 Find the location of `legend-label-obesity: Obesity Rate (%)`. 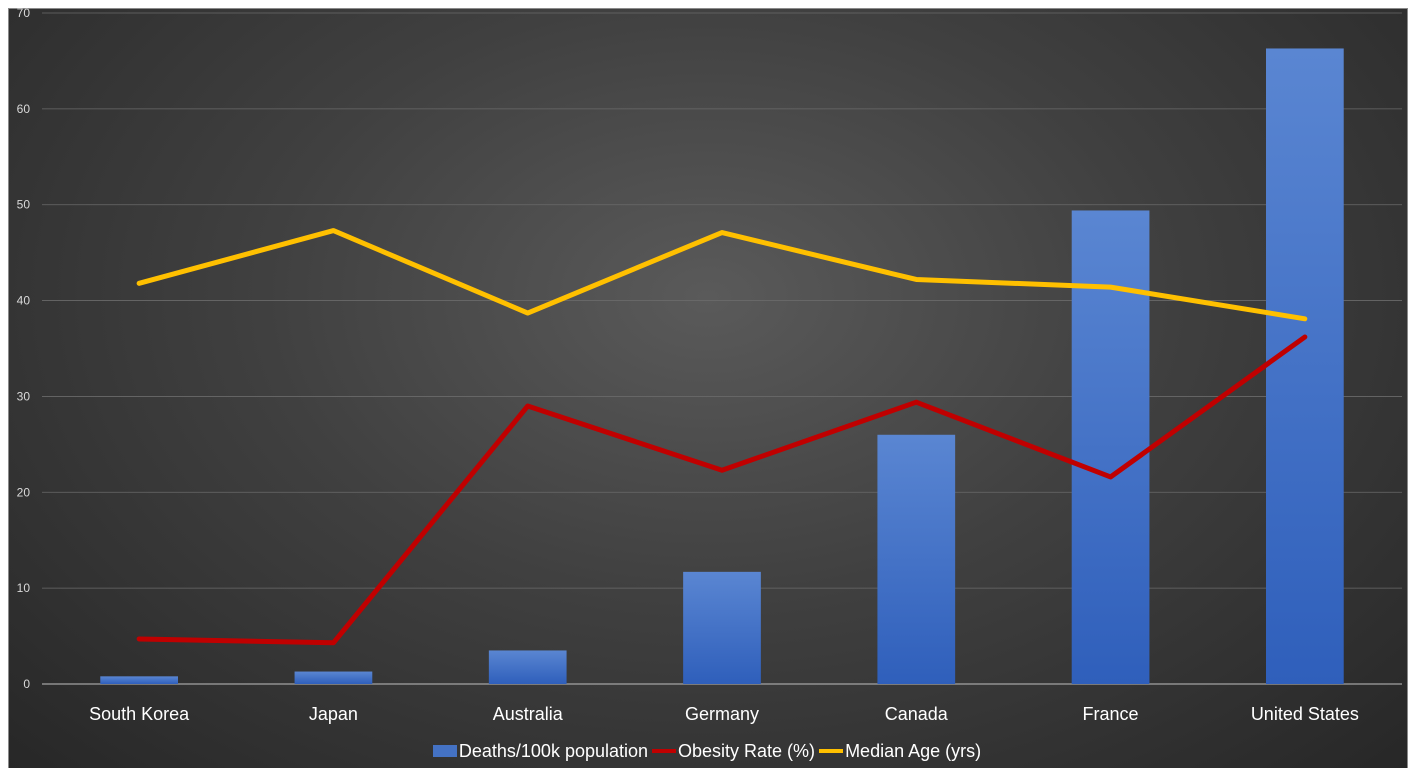

legend-label-obesity: Obesity Rate (%) is located at coordinates (747, 750).